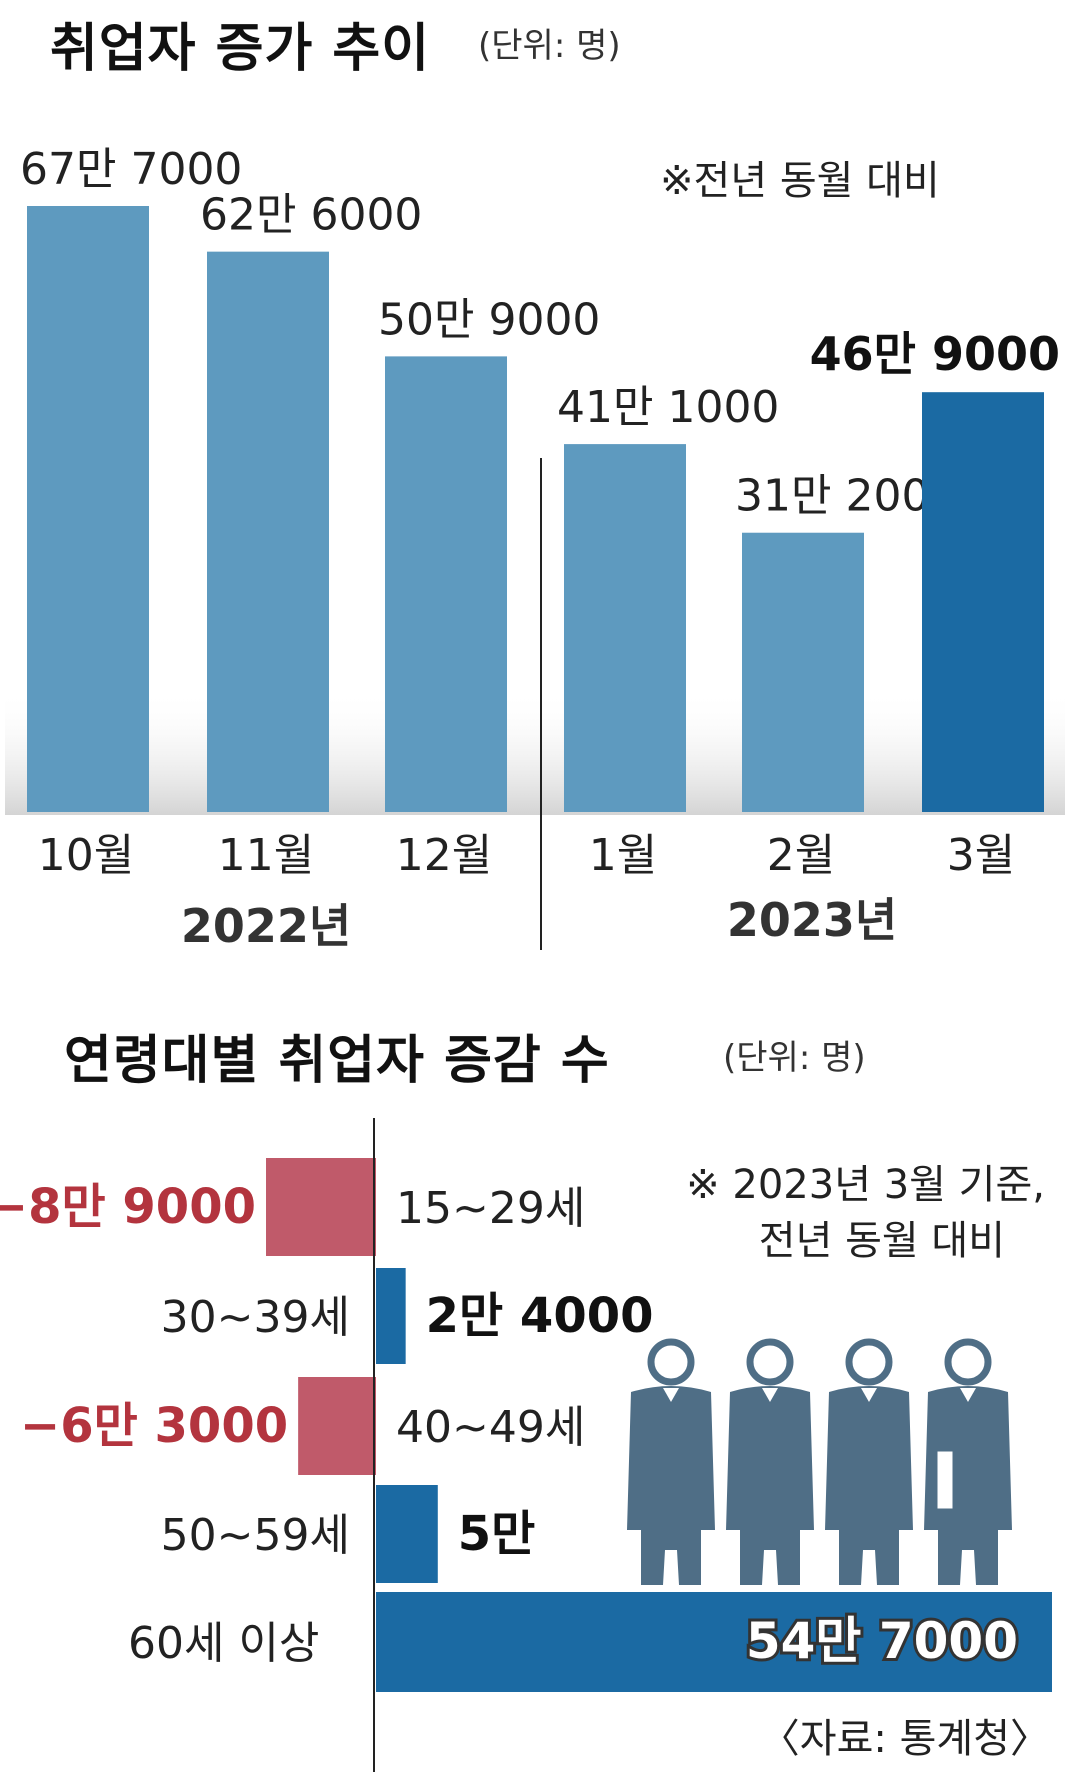 The image size is (1074, 1779). Describe the element at coordinates (489, 319) in the screenshot. I see `value-label-12월: 50만 9000` at that location.